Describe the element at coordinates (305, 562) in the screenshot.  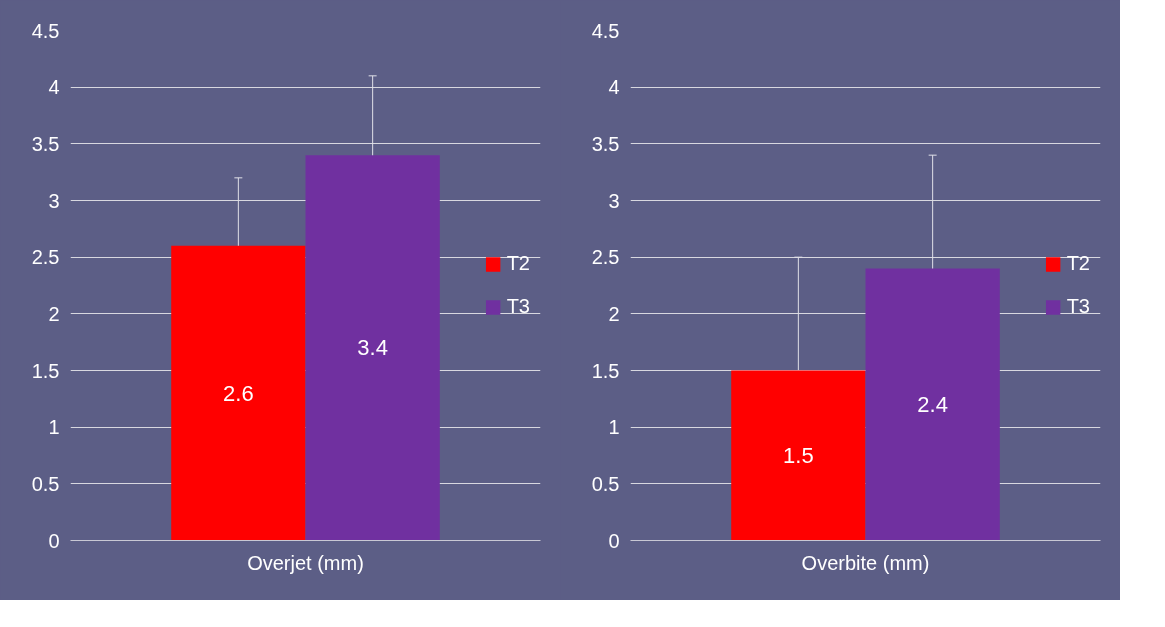
I see `x-tick-label: Overjet (mm)` at that location.